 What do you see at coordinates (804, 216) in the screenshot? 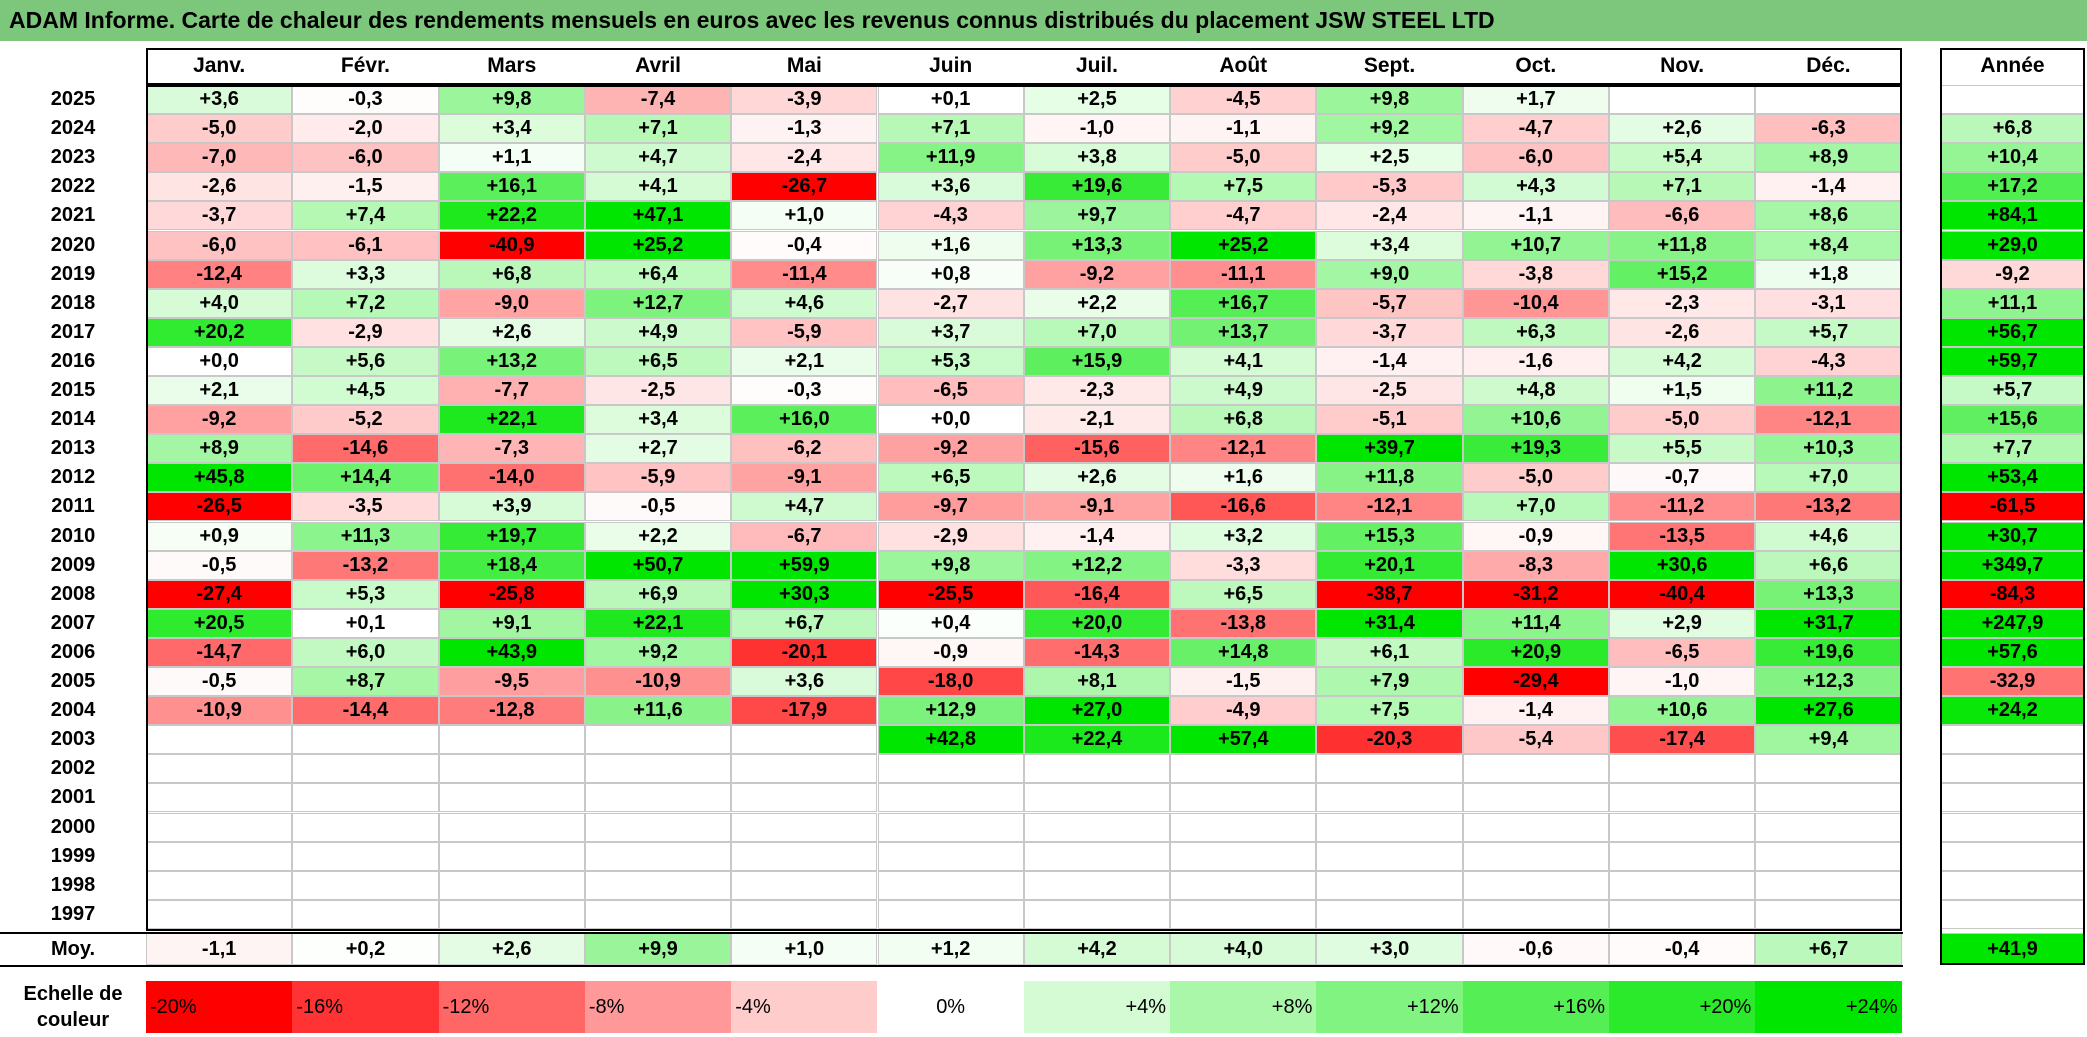
I see `heatmap-cell: +1,0` at bounding box center [804, 216].